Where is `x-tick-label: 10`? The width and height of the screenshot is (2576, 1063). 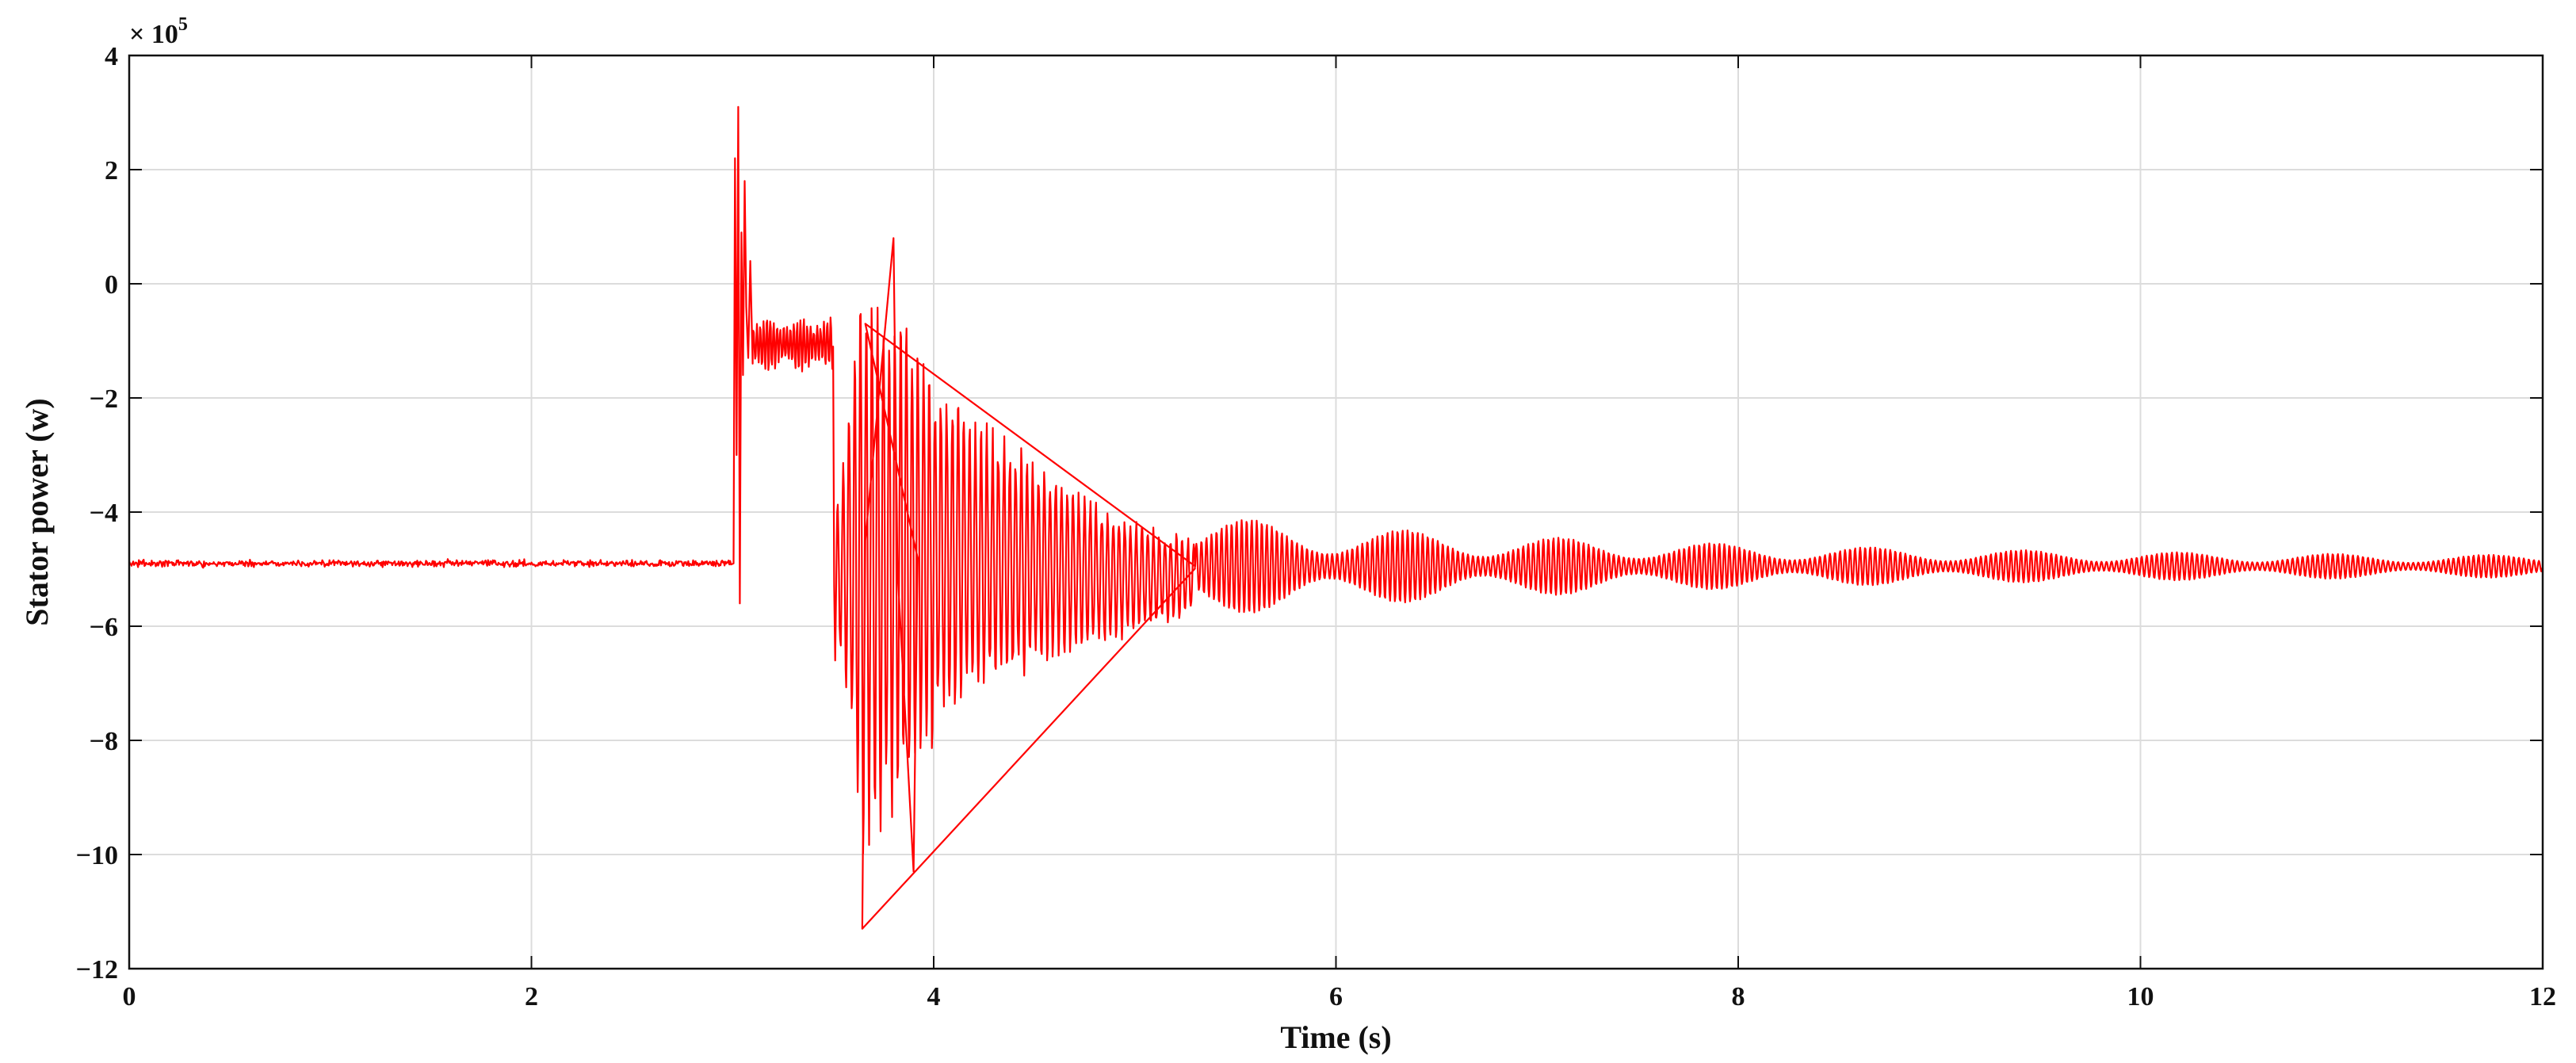 x-tick-label: 10 is located at coordinates (2140, 996).